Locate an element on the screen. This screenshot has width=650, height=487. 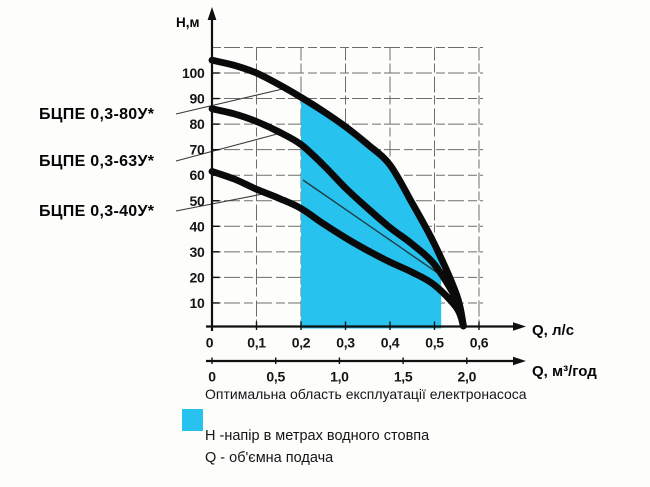
x-axis-secondary-unit-label: Q, м³/год is located at coordinates (564, 371).